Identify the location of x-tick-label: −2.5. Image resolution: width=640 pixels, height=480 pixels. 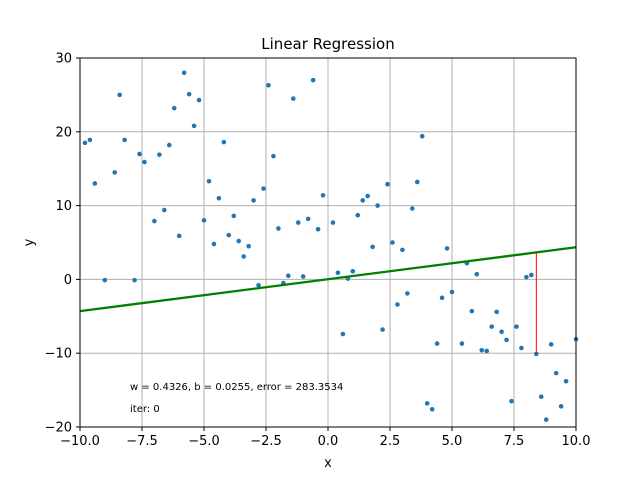
(266, 441).